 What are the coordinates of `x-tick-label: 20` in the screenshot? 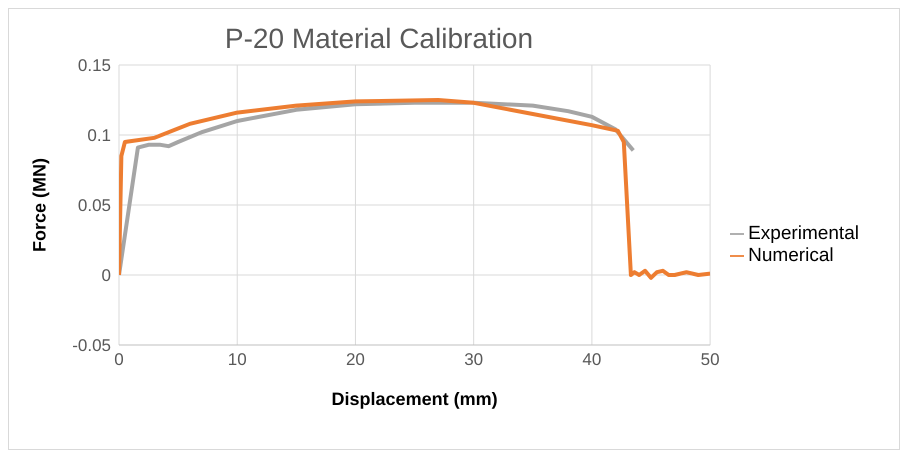 It's located at (355, 360).